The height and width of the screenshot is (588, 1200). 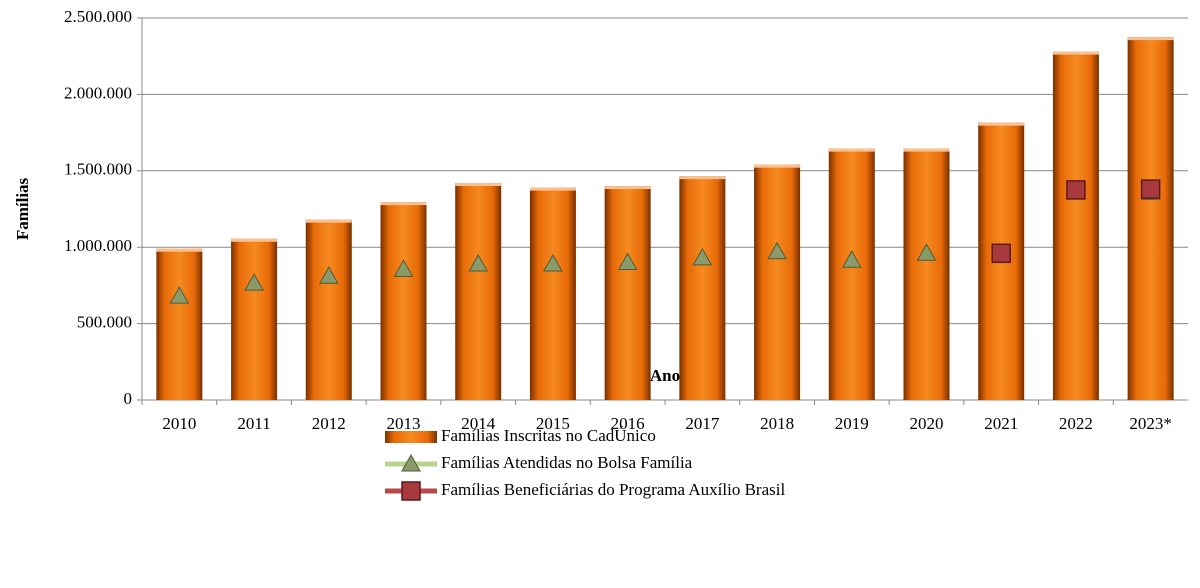 I want to click on x-tick-label: 2010, so click(x=179, y=423).